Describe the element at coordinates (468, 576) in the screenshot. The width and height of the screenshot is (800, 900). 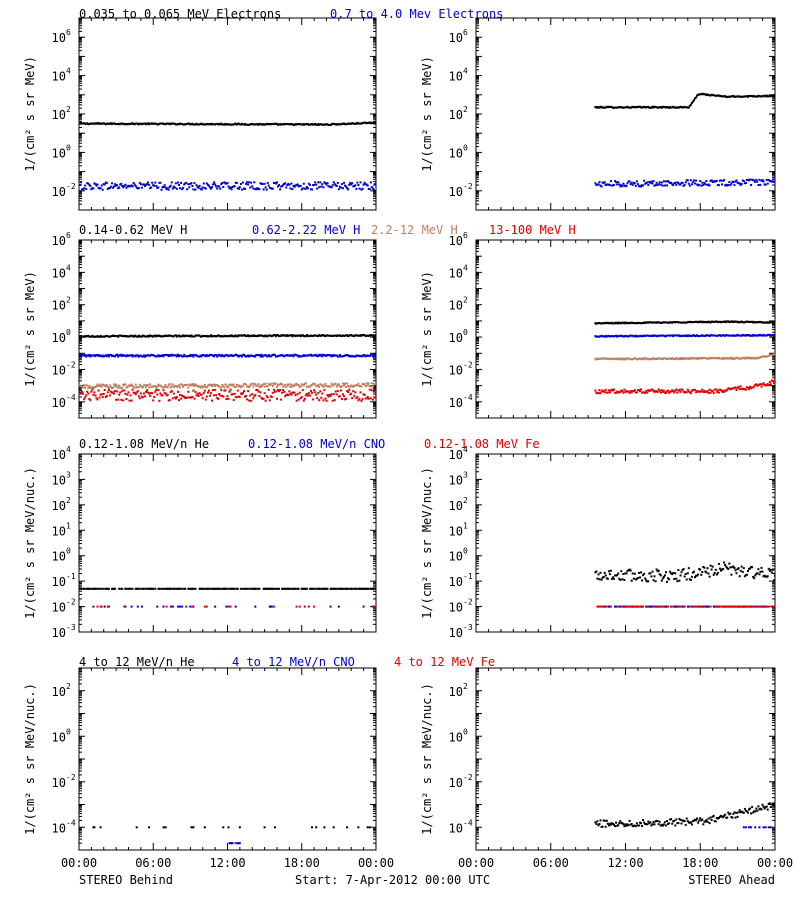
I see `y-tick-exponent: -1` at that location.